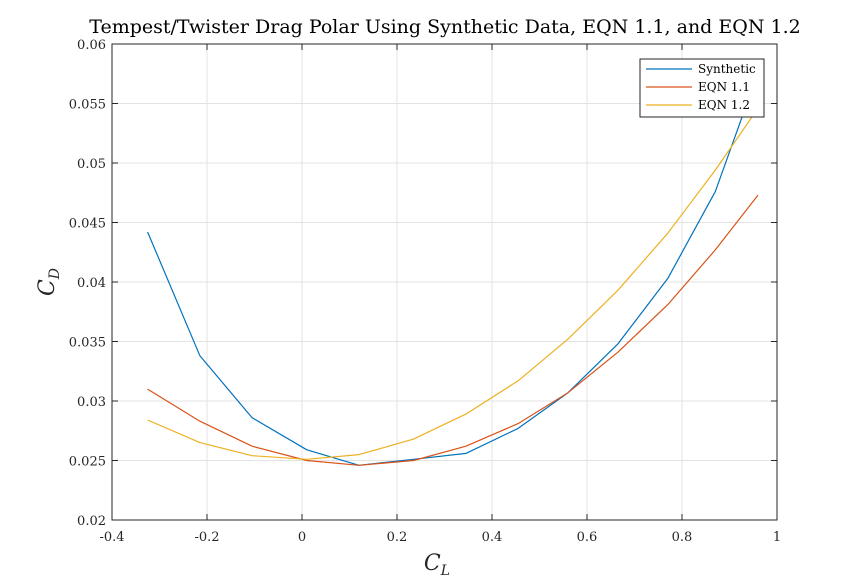 The width and height of the screenshot is (860, 585). I want to click on legend-label-eqn-1-2: EQN 1.2, so click(724, 105).